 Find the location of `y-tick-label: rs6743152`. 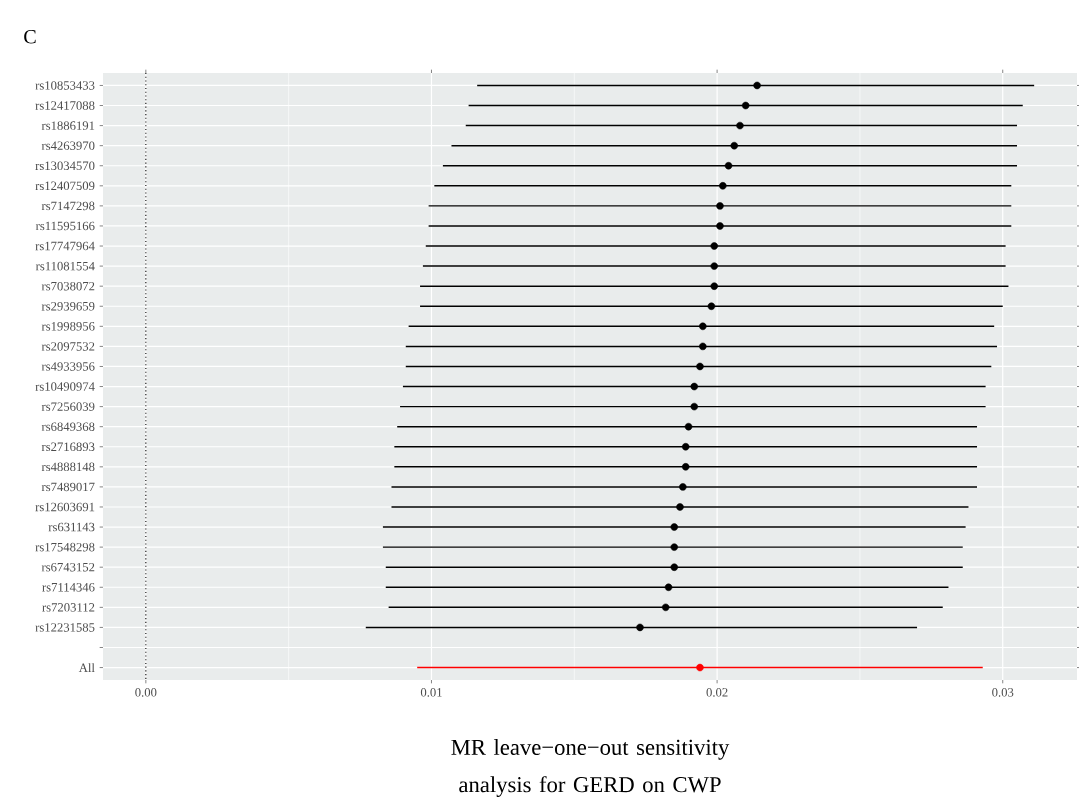

y-tick-label: rs6743152 is located at coordinates (68, 567).